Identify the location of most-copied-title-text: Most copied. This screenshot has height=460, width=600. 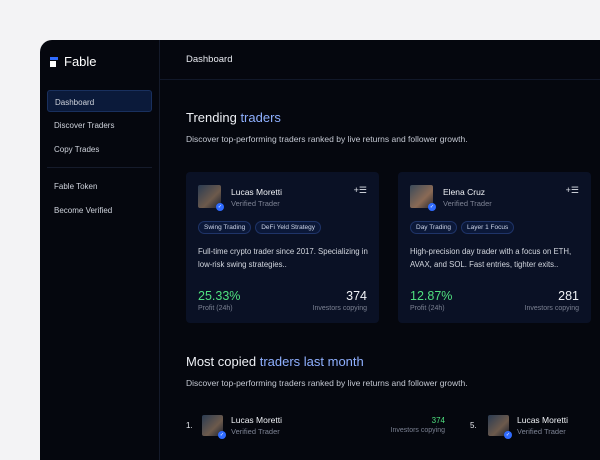
(223, 361).